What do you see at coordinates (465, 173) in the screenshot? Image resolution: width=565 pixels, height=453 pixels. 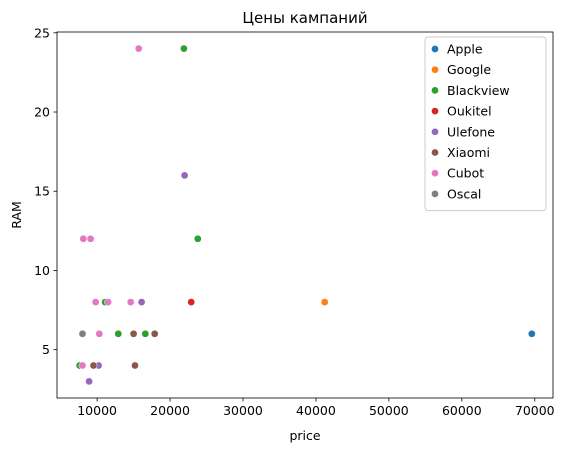 I see `legend-label-cubot: Cubot` at bounding box center [465, 173].